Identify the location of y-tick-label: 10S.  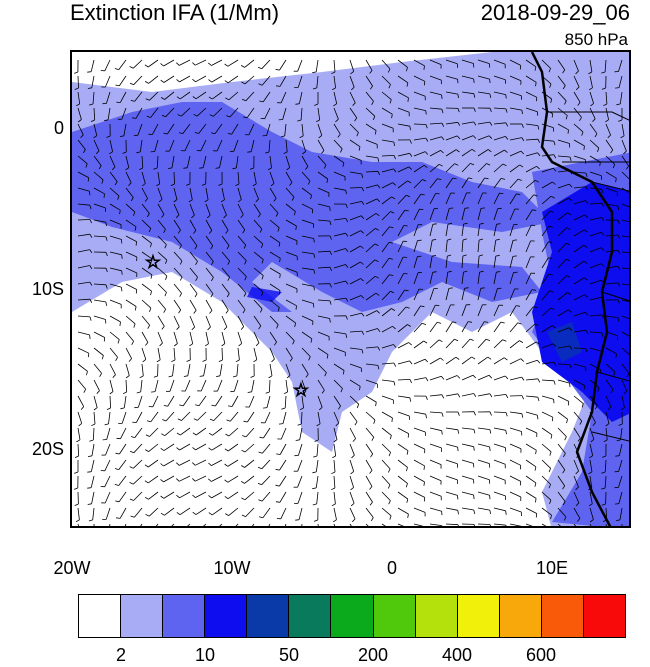
(47, 289).